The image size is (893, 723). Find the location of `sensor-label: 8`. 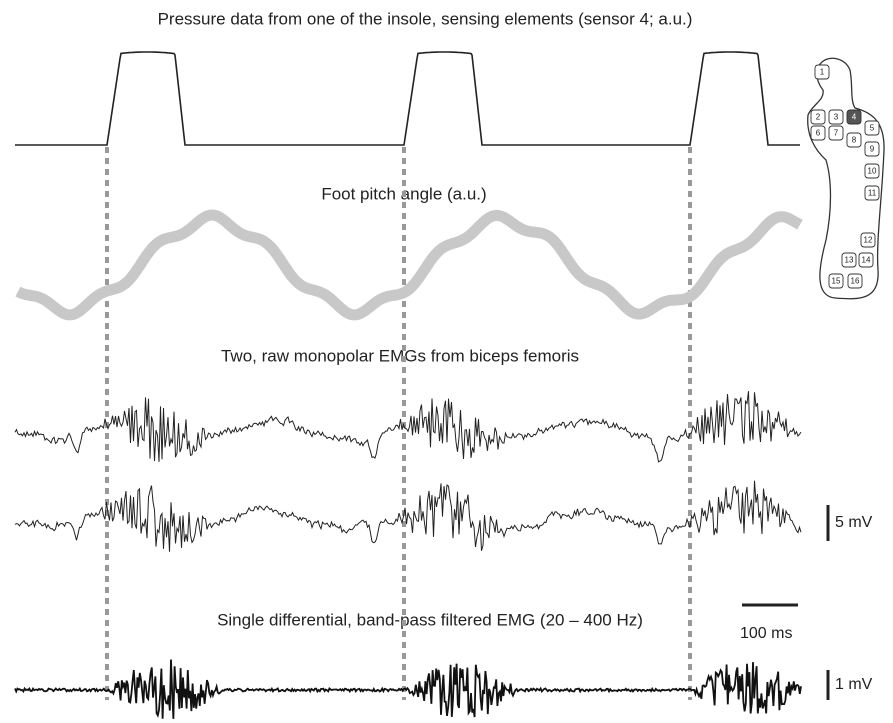

sensor-label: 8 is located at coordinates (854, 140).